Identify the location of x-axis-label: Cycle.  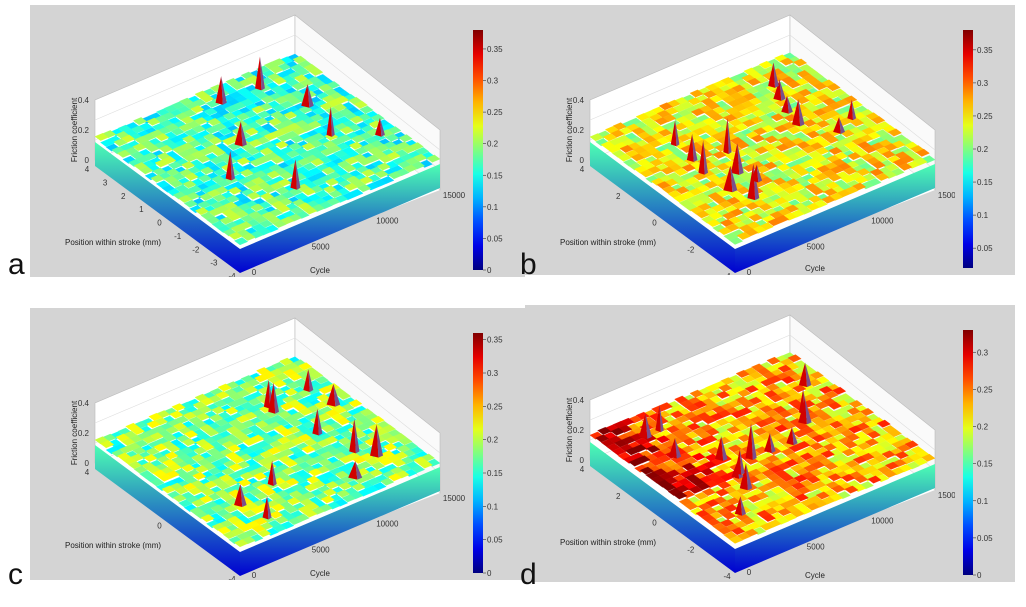
(815, 268).